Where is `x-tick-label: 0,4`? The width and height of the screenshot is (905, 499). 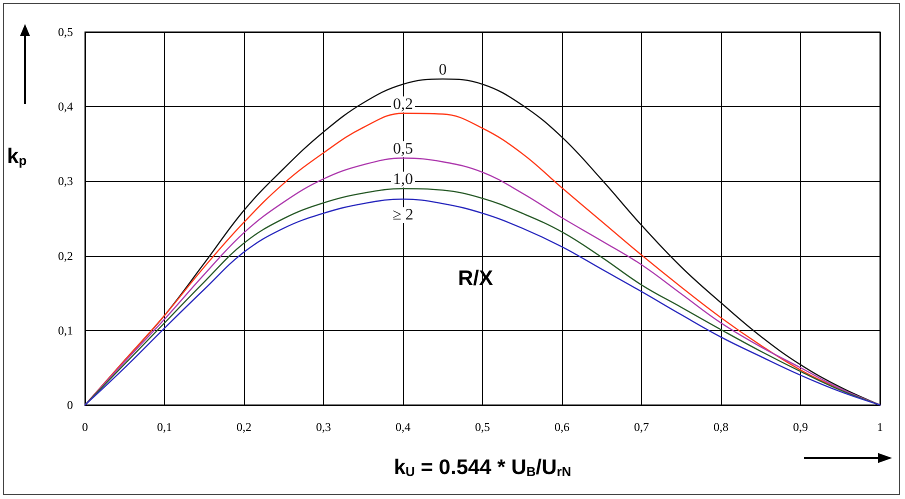
x-tick-label: 0,4 is located at coordinates (403, 427).